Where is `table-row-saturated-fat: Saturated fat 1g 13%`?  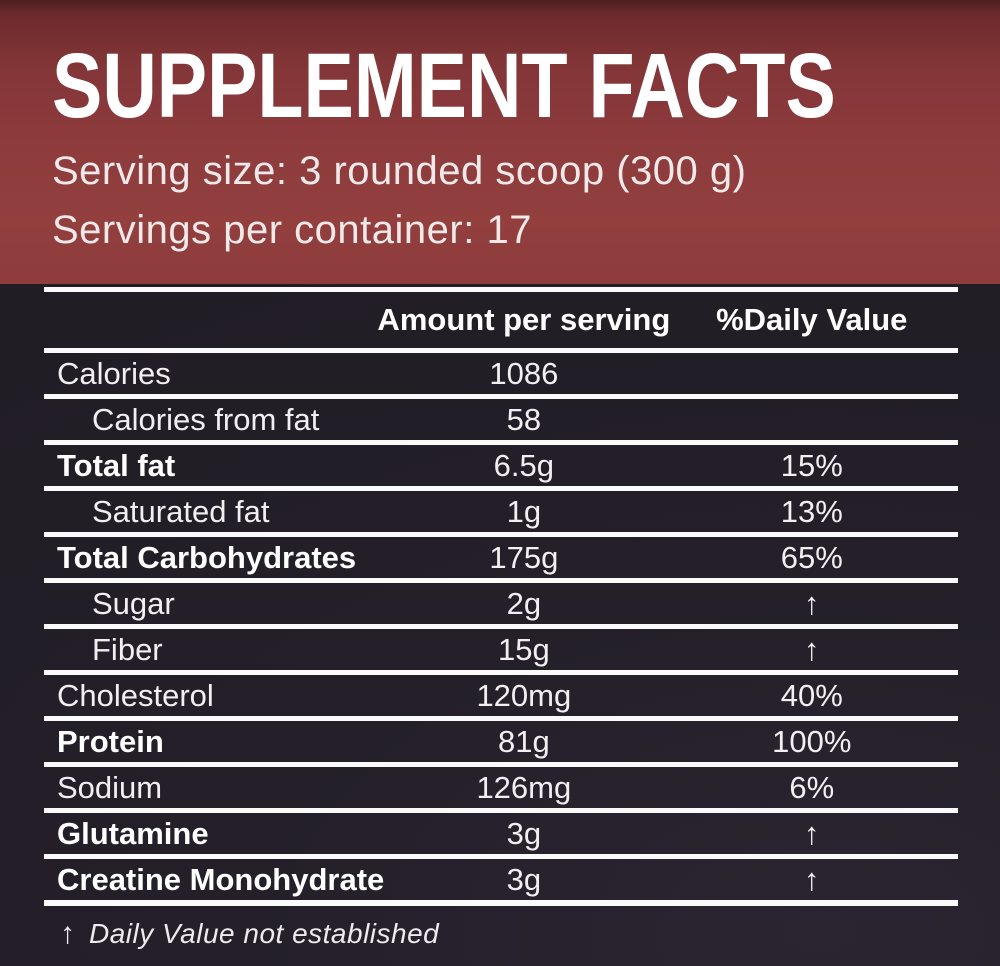
table-row-saturated-fat: Saturated fat 1g 13% is located at coordinates (501, 511).